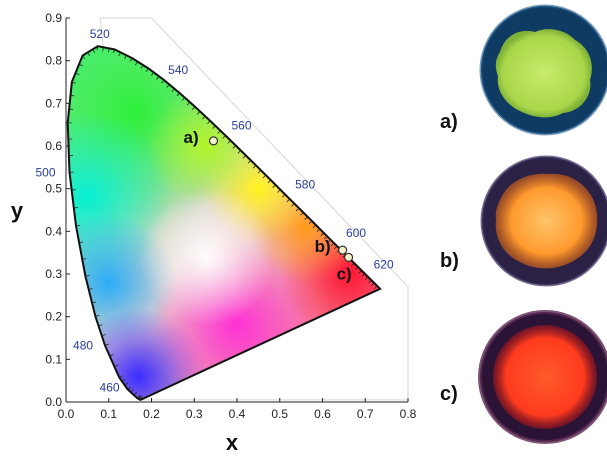 Image resolution: width=607 pixels, height=456 pixels. Describe the element at coordinates (322, 414) in the screenshot. I see `x-tick-label: 0.6` at that location.